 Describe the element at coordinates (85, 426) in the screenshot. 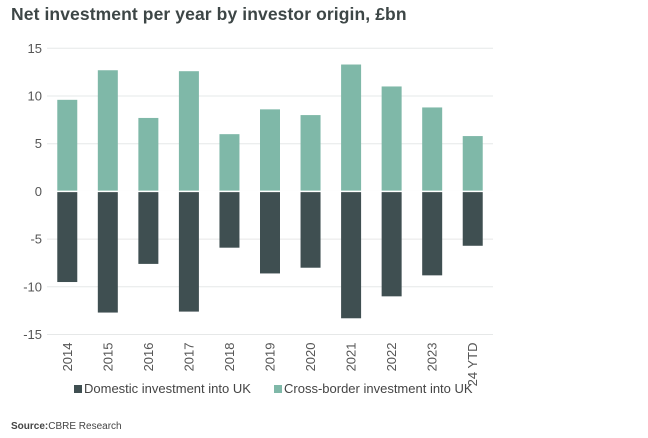

I see `source-text: CBRE Research` at that location.